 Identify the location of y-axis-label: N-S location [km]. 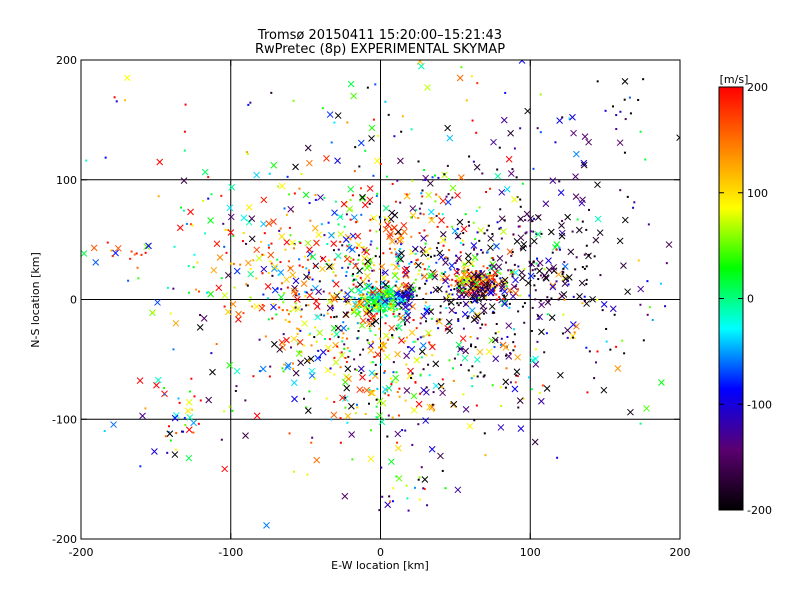
(35, 300).